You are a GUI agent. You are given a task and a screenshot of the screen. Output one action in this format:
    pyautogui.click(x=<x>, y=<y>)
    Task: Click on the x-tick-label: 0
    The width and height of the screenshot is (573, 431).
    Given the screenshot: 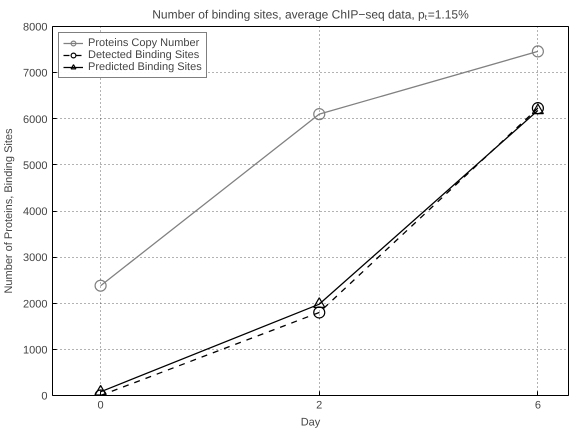 What is the action you would take?
    pyautogui.click(x=101, y=406)
    